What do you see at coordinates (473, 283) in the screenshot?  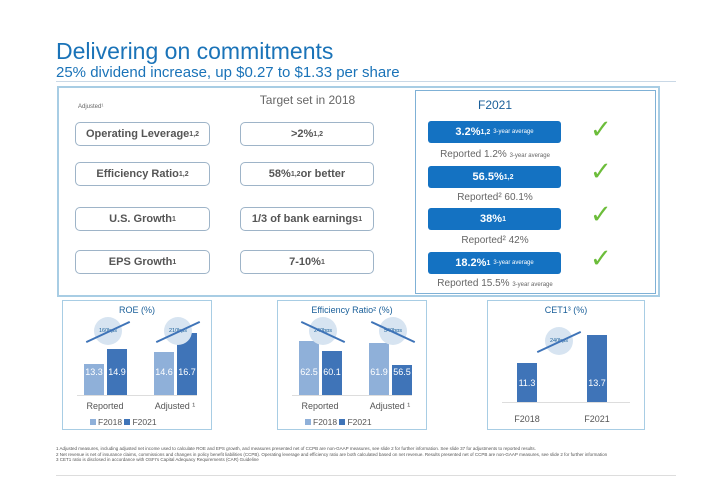 I see `reported-text: Reported 15.5%` at bounding box center [473, 283].